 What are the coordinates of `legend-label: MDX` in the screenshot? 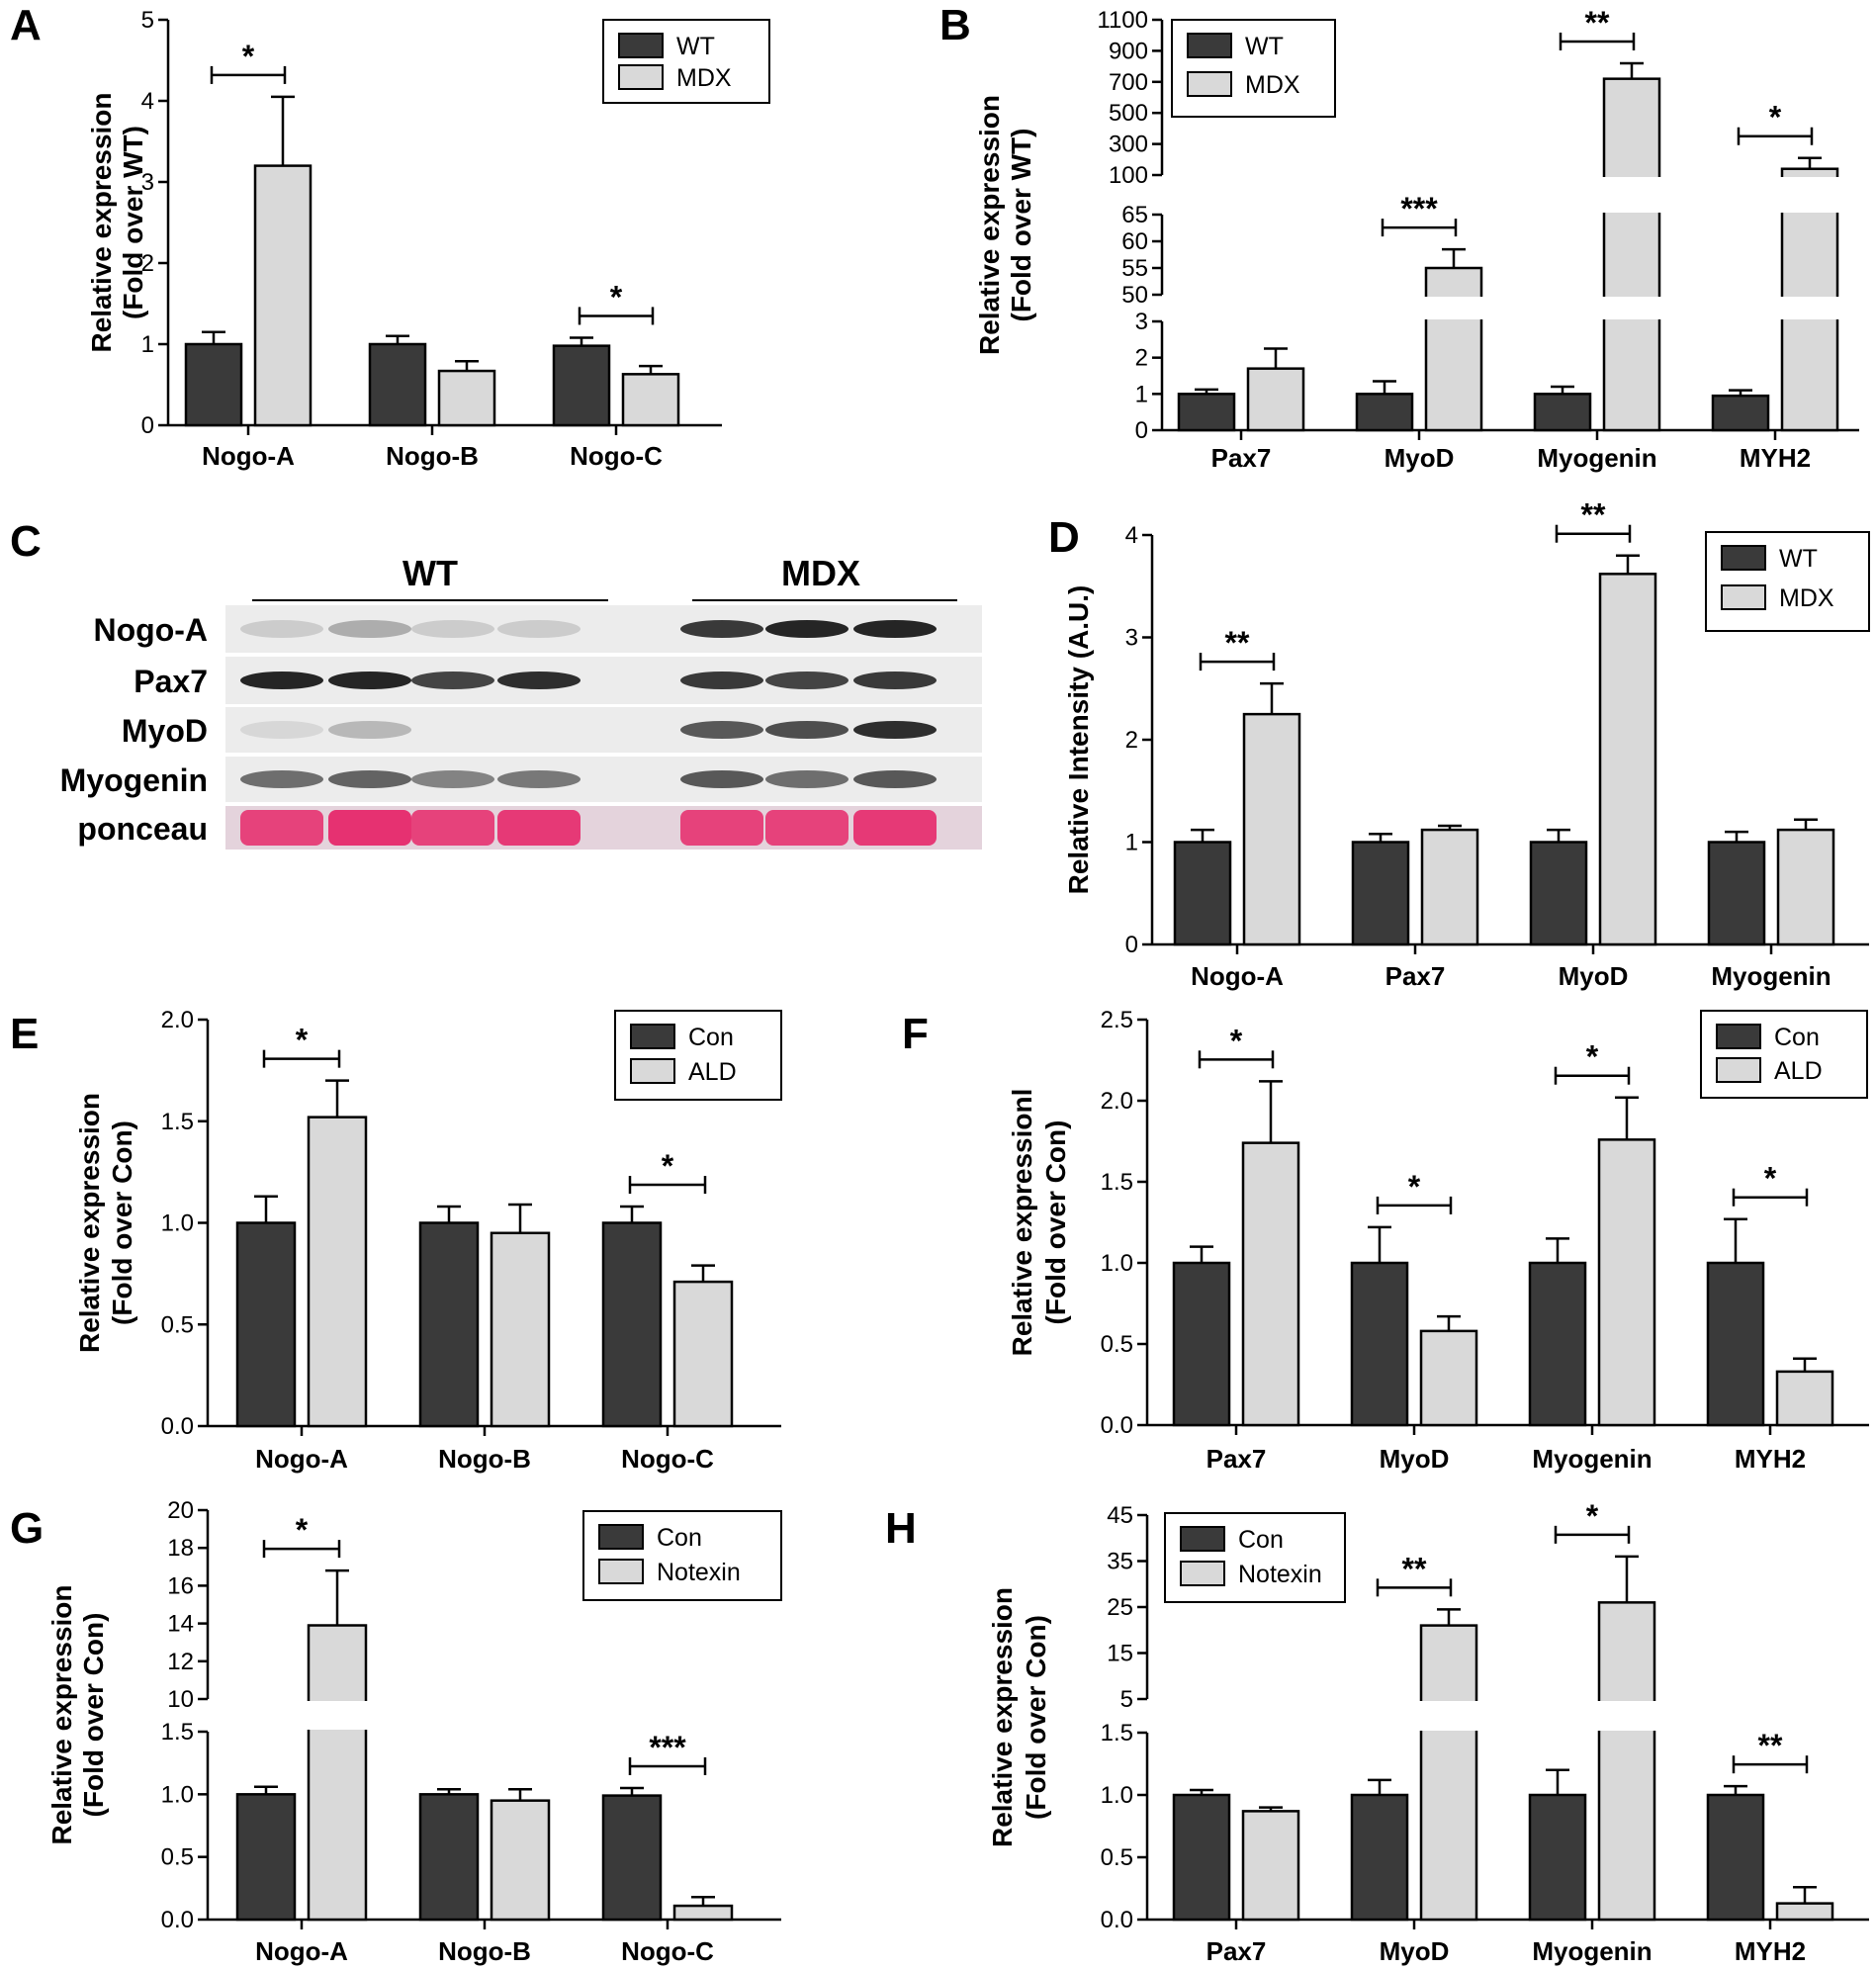 It's located at (1806, 598).